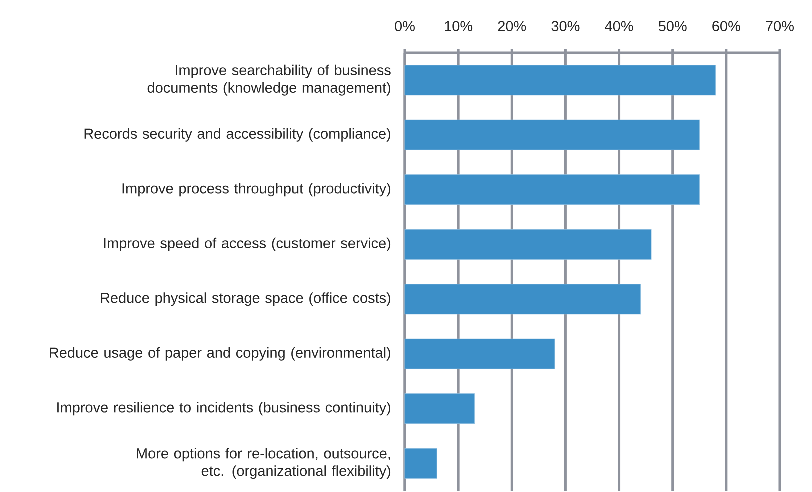 This screenshot has width=812, height=492. Describe the element at coordinates (246, 299) in the screenshot. I see `y-tick-label: Reduce physical storage space (office costs)` at that location.